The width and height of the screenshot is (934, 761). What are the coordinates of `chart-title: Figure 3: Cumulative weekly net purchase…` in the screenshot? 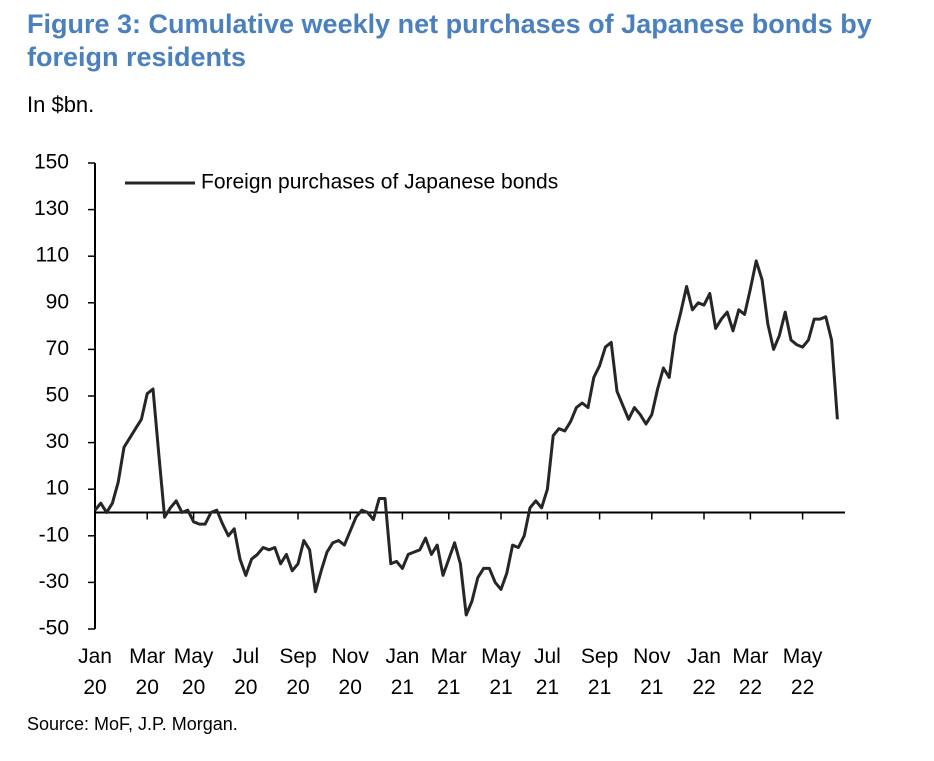 It's located at (449, 40).